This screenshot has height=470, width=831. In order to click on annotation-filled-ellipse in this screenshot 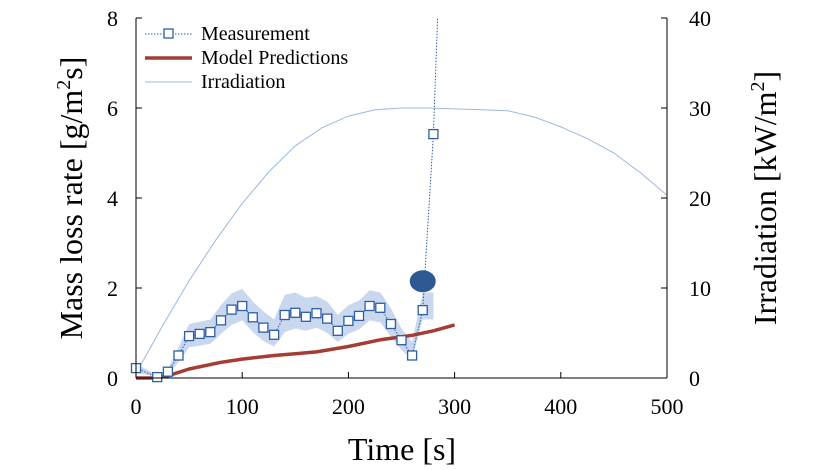, I will do `click(422, 281)`.